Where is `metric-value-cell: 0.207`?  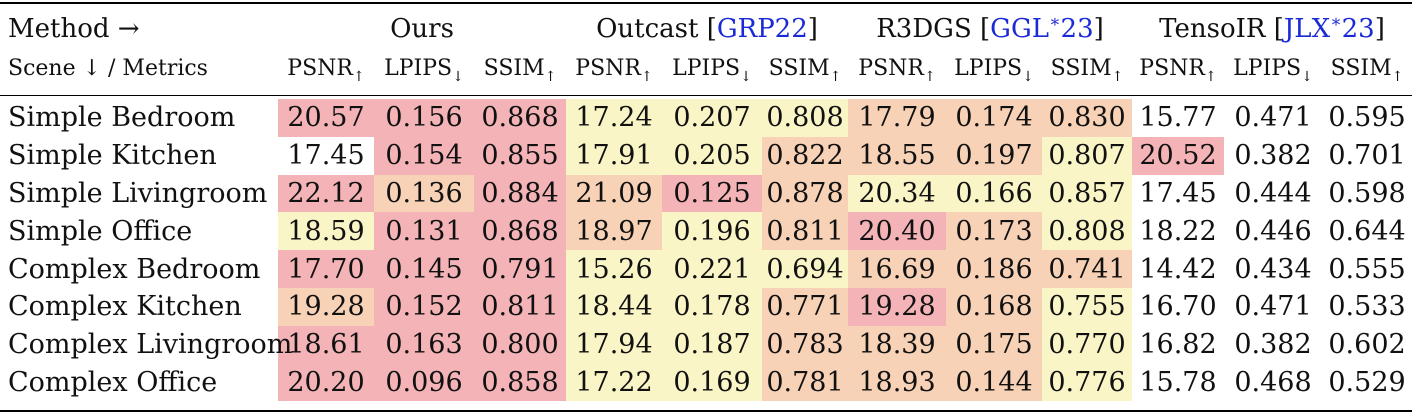 metric-value-cell: 0.207 is located at coordinates (712, 118).